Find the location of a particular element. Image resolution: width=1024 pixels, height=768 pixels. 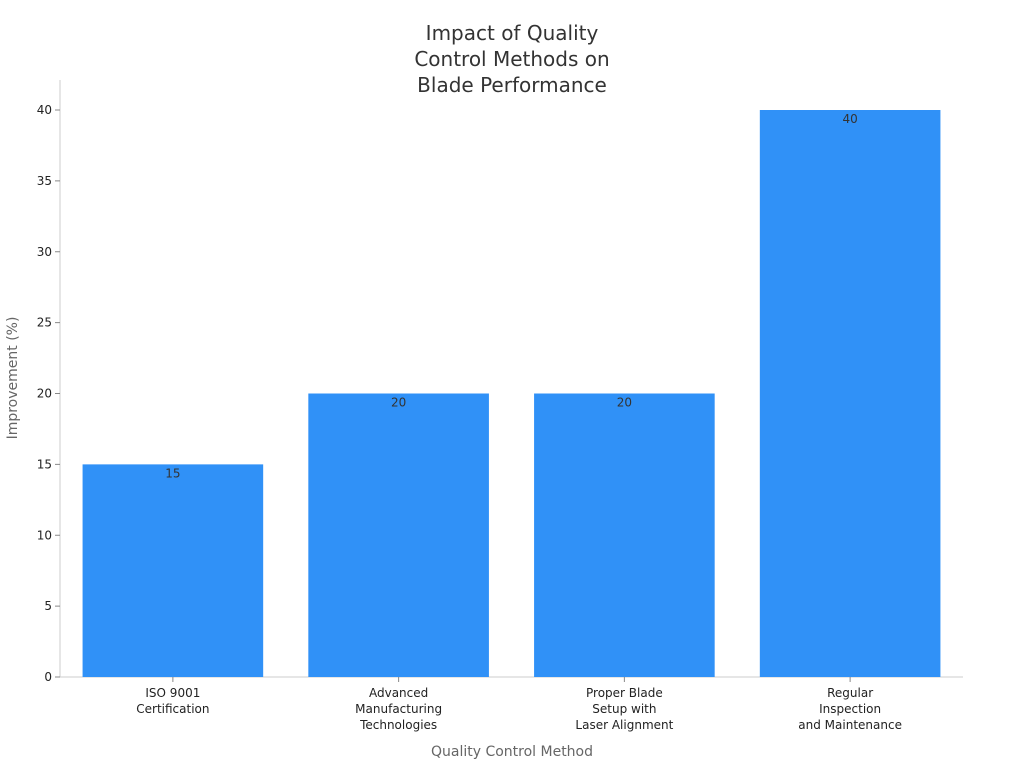

y-tick-label: 10 is located at coordinates (44, 535).